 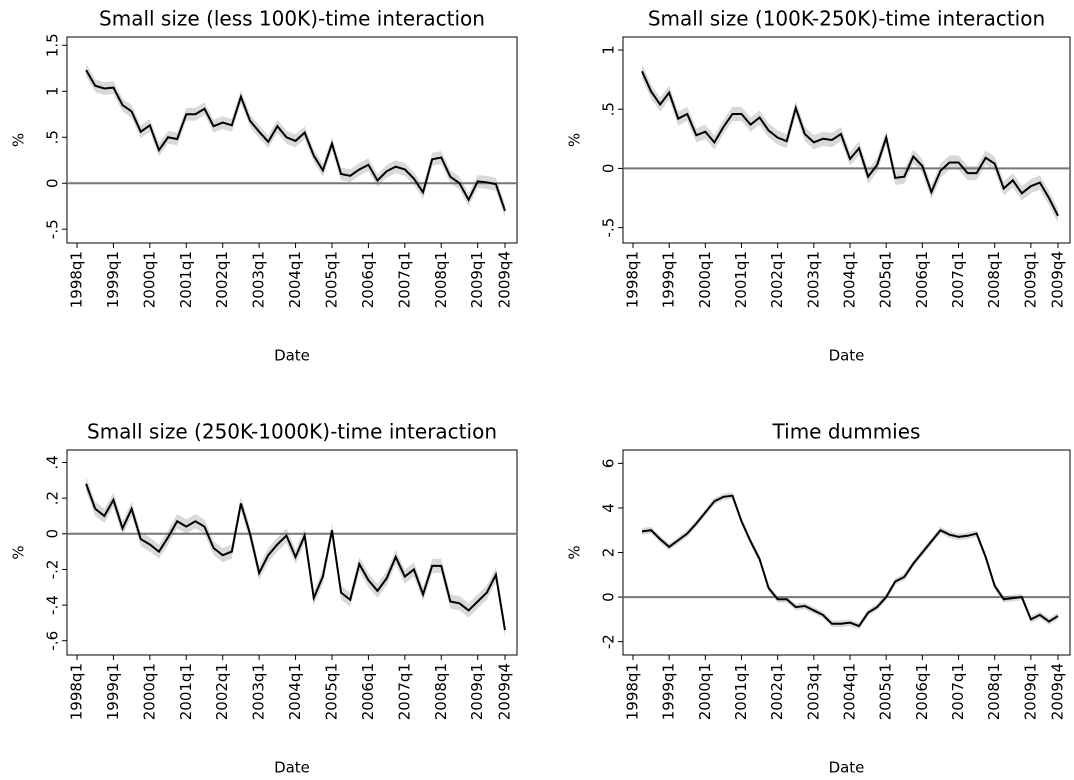 What do you see at coordinates (53, 45) in the screenshot?
I see `y-tick-label: 1.5` at bounding box center [53, 45].